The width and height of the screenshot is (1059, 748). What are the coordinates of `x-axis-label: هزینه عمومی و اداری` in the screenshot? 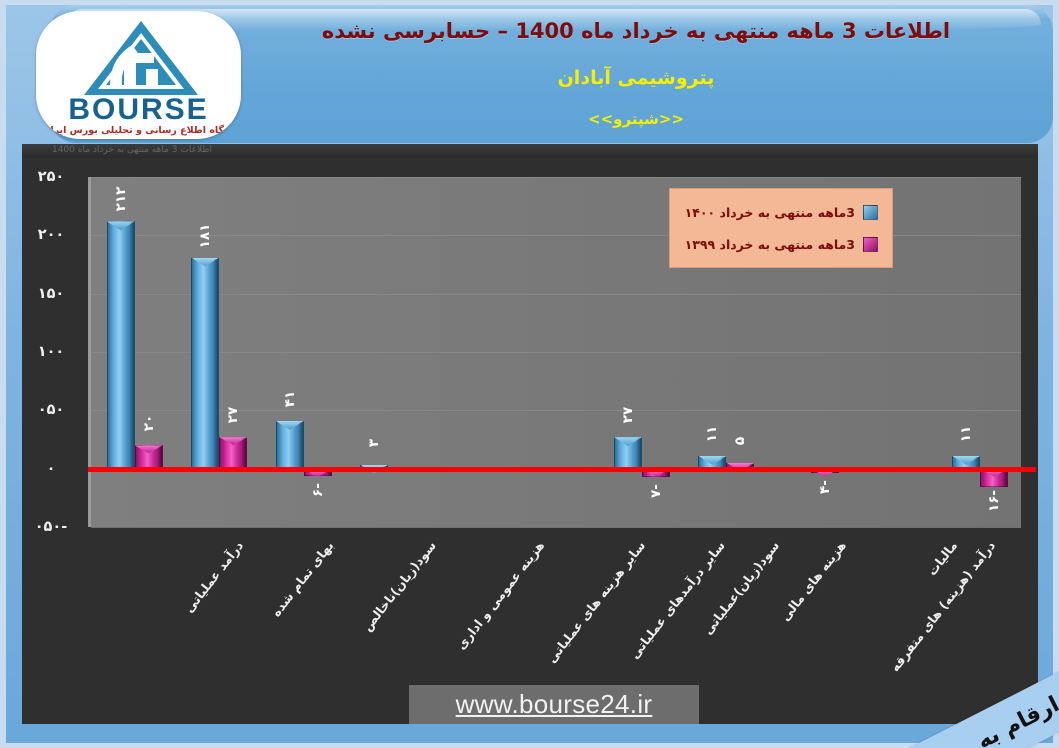 It's located at (500, 595).